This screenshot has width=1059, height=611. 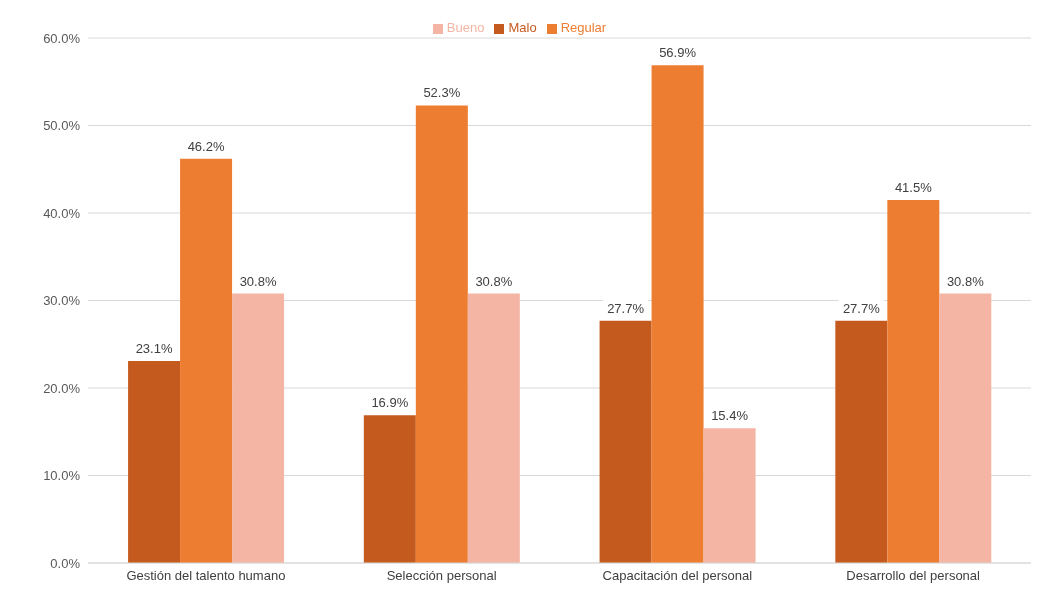 I want to click on y-tick-label: 60.0%, so click(x=62, y=38).